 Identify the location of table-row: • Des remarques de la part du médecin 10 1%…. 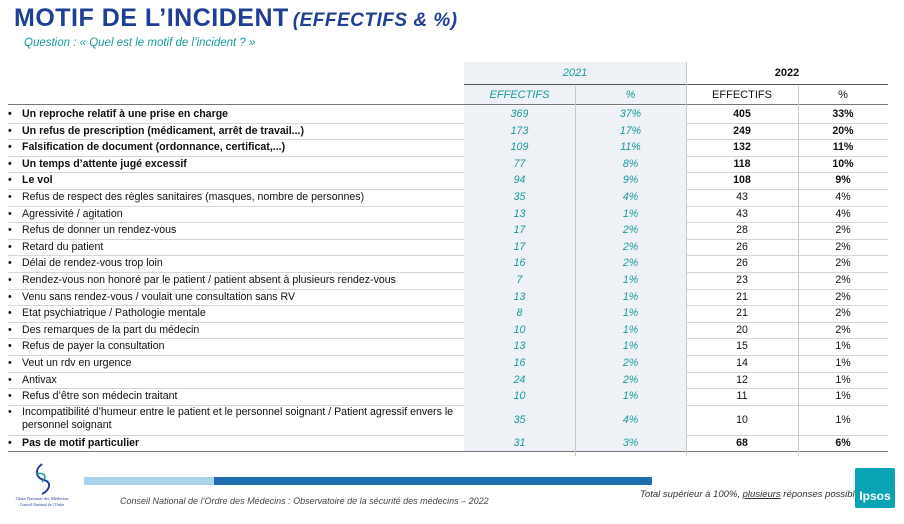
(448, 330).